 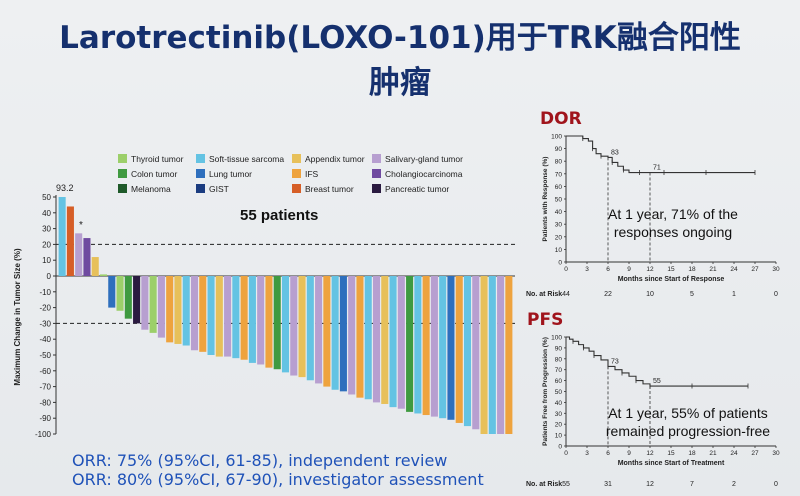 I want to click on km-x-tick-label: 9, so click(x=629, y=269).